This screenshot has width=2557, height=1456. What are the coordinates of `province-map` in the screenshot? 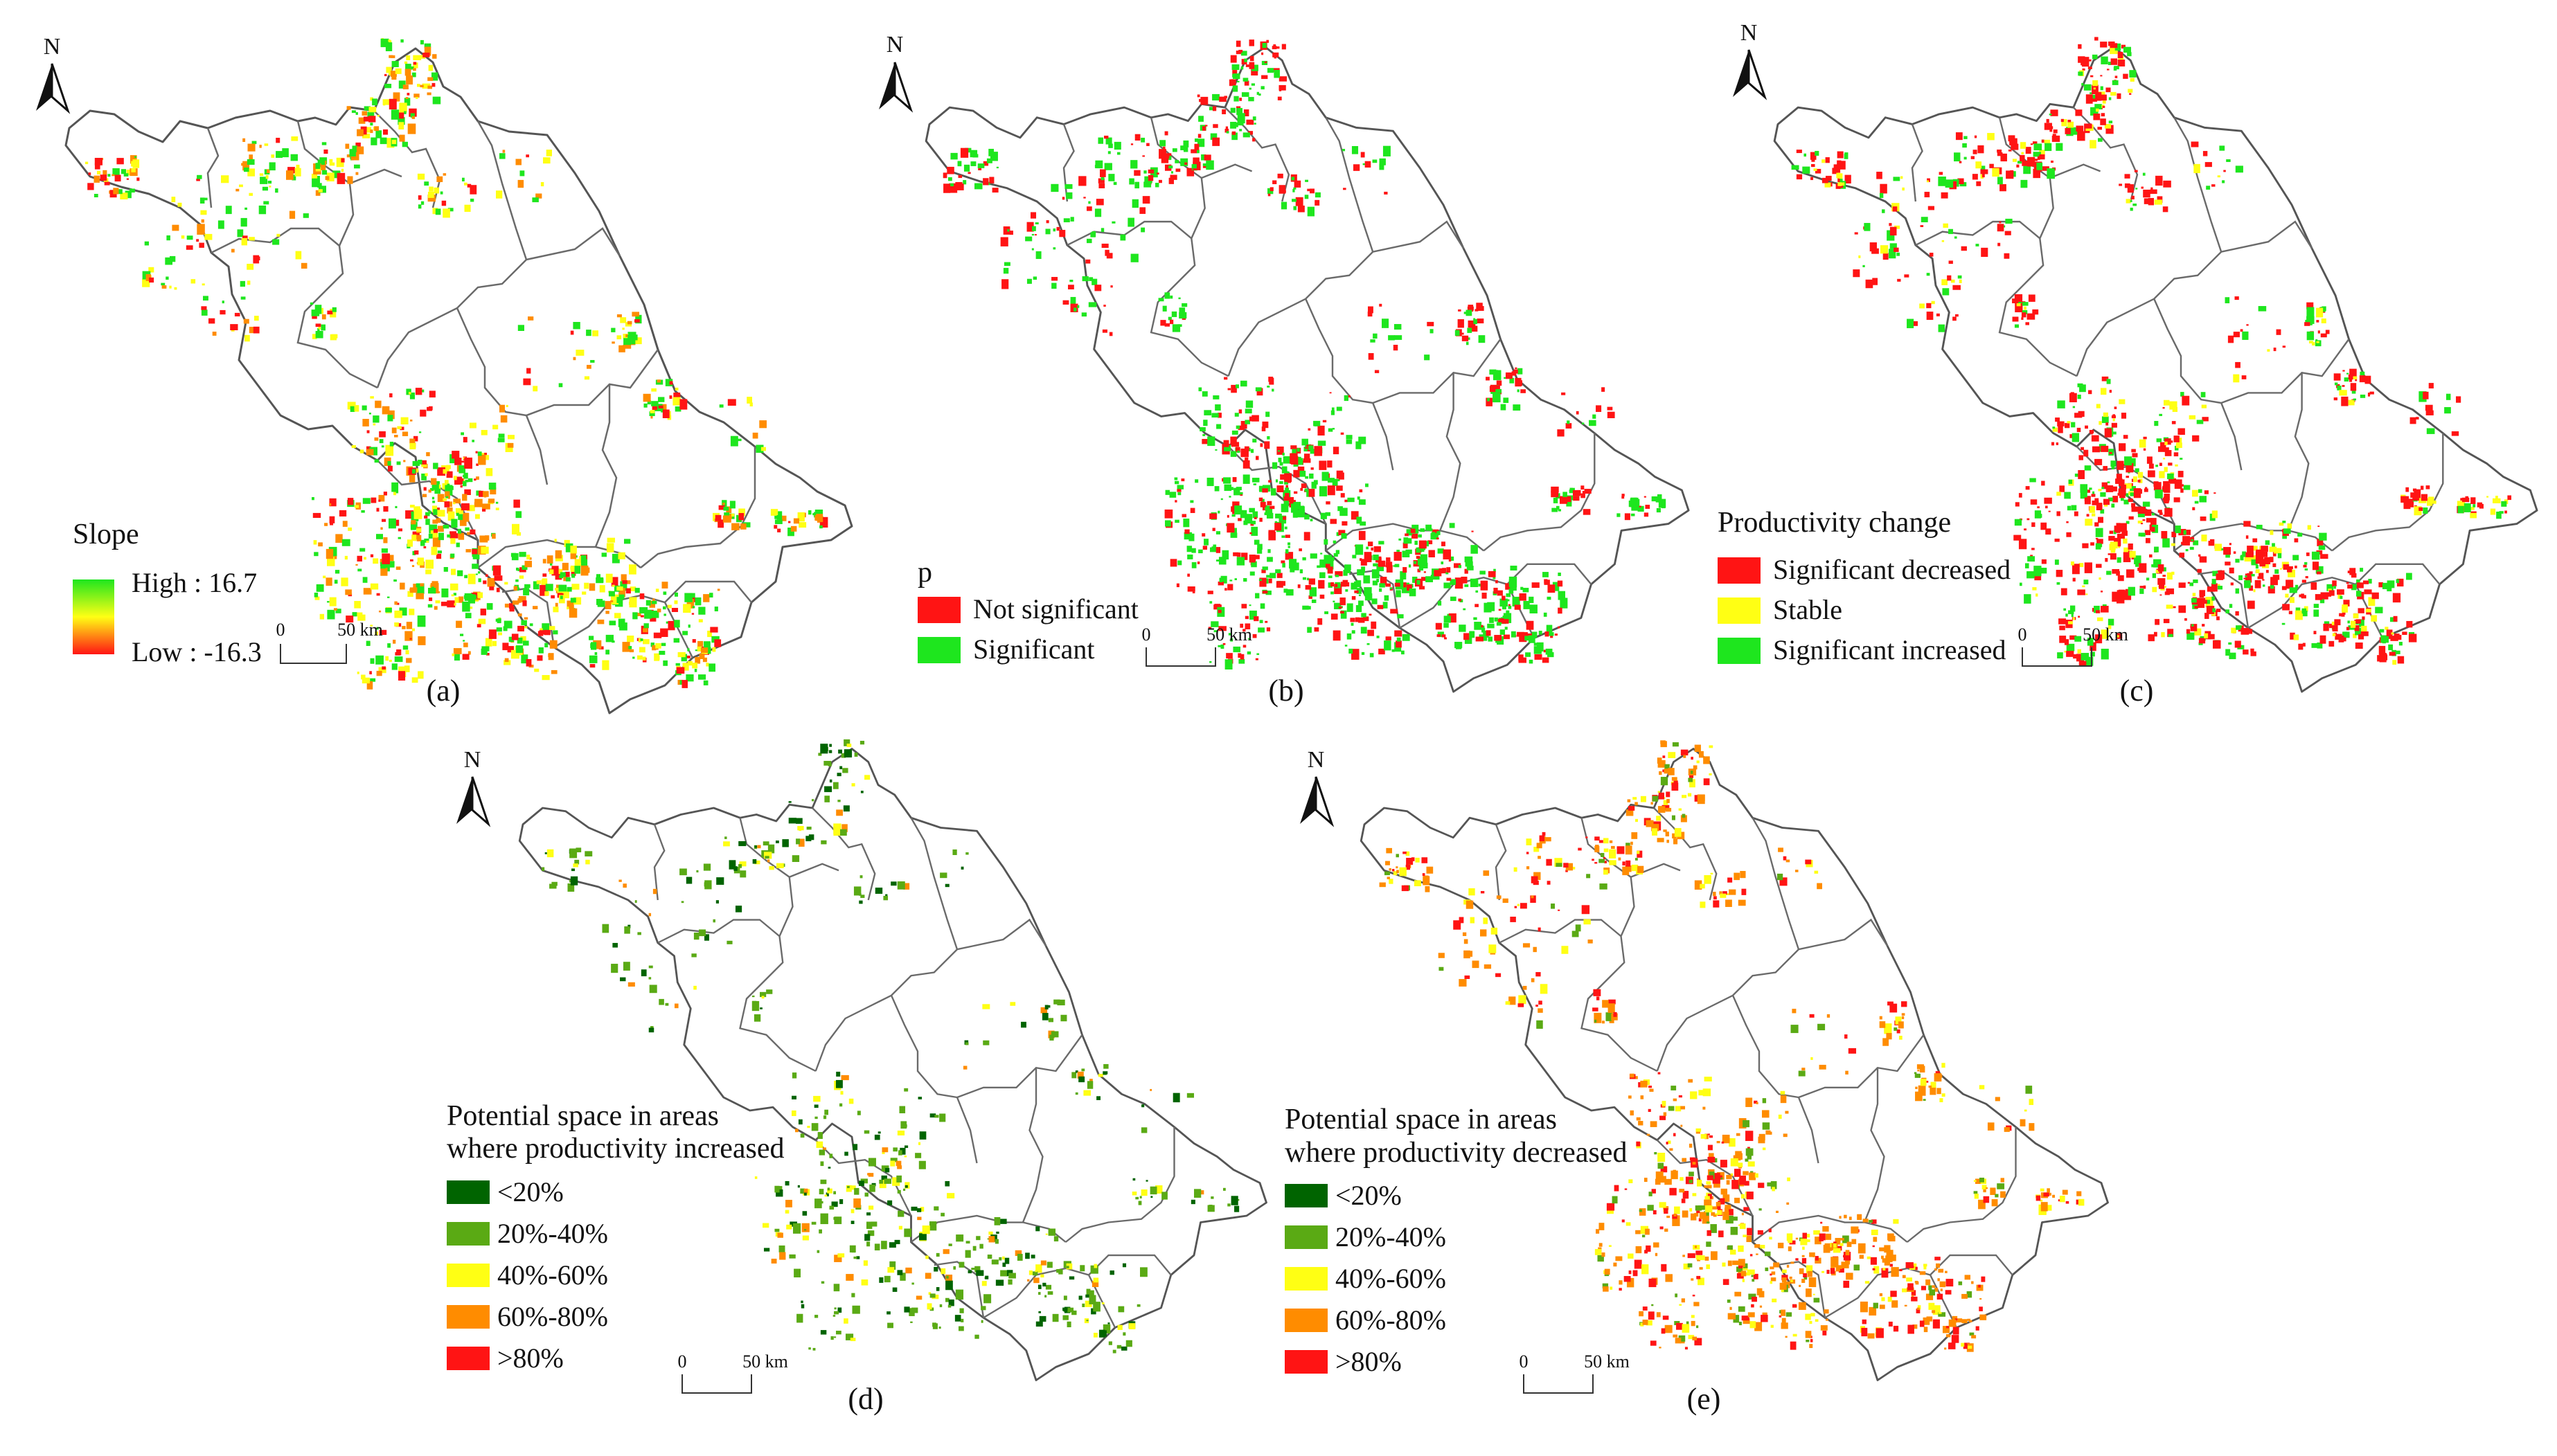 It's located at (1734, 1060).